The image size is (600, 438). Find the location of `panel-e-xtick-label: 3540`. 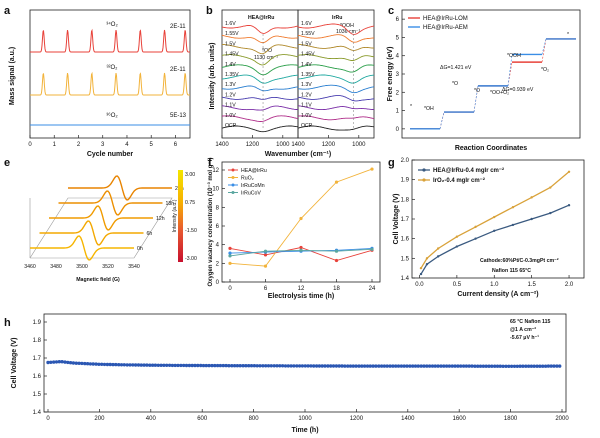

panel-e-xtick-label: 3540 is located at coordinates (134, 267).